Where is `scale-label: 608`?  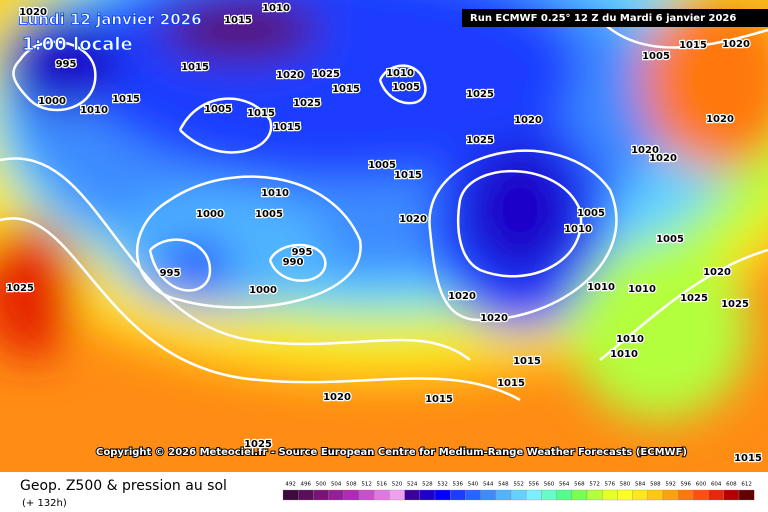 scale-label: 608 is located at coordinates (731, 485).